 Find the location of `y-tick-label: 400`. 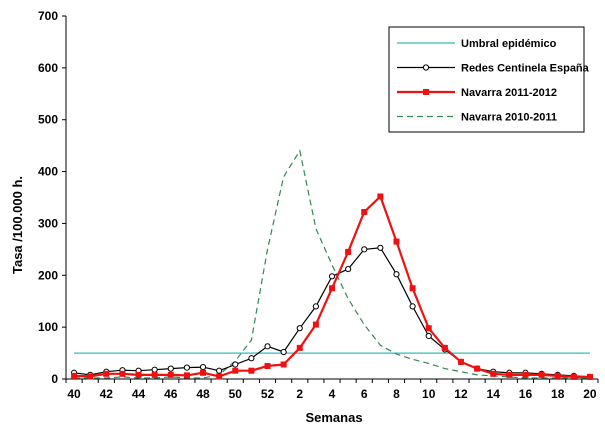

y-tick-label: 400 is located at coordinates (48, 172).